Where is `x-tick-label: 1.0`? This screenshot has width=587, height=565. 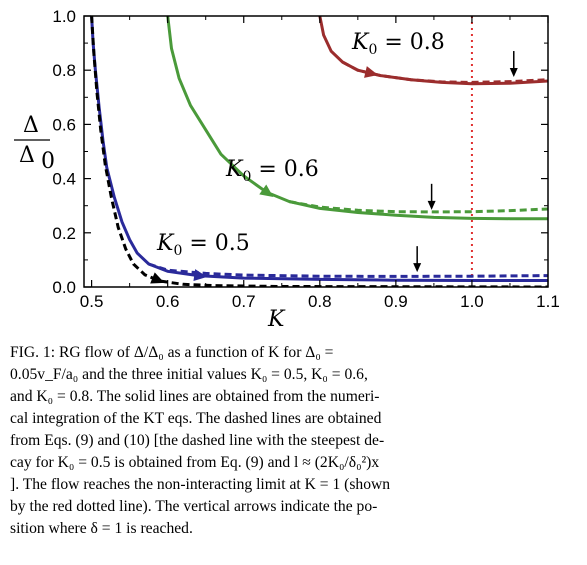
x-tick-label: 1.0 is located at coordinates (472, 301).